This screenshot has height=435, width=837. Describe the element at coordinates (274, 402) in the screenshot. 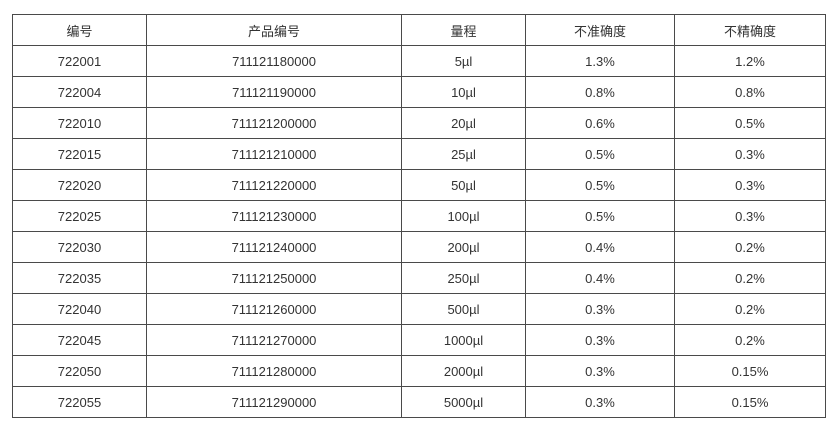

I see `cell-product-code: 711121290000` at that location.